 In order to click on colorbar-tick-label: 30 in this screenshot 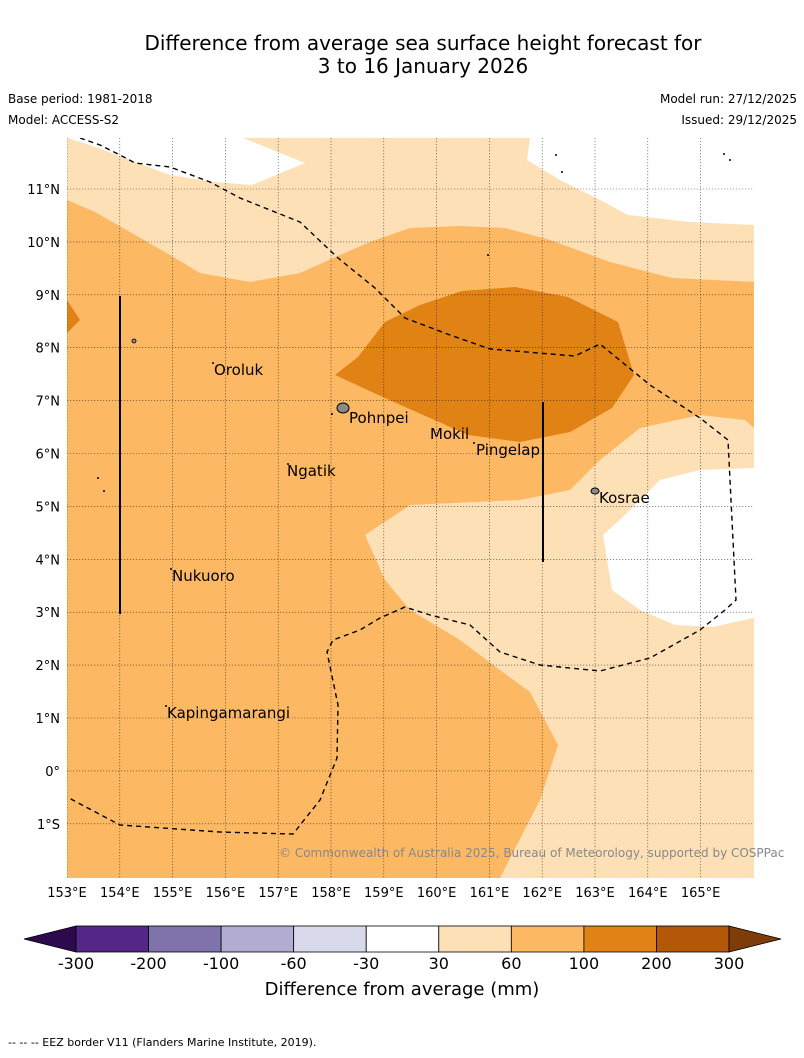, I will do `click(439, 963)`.